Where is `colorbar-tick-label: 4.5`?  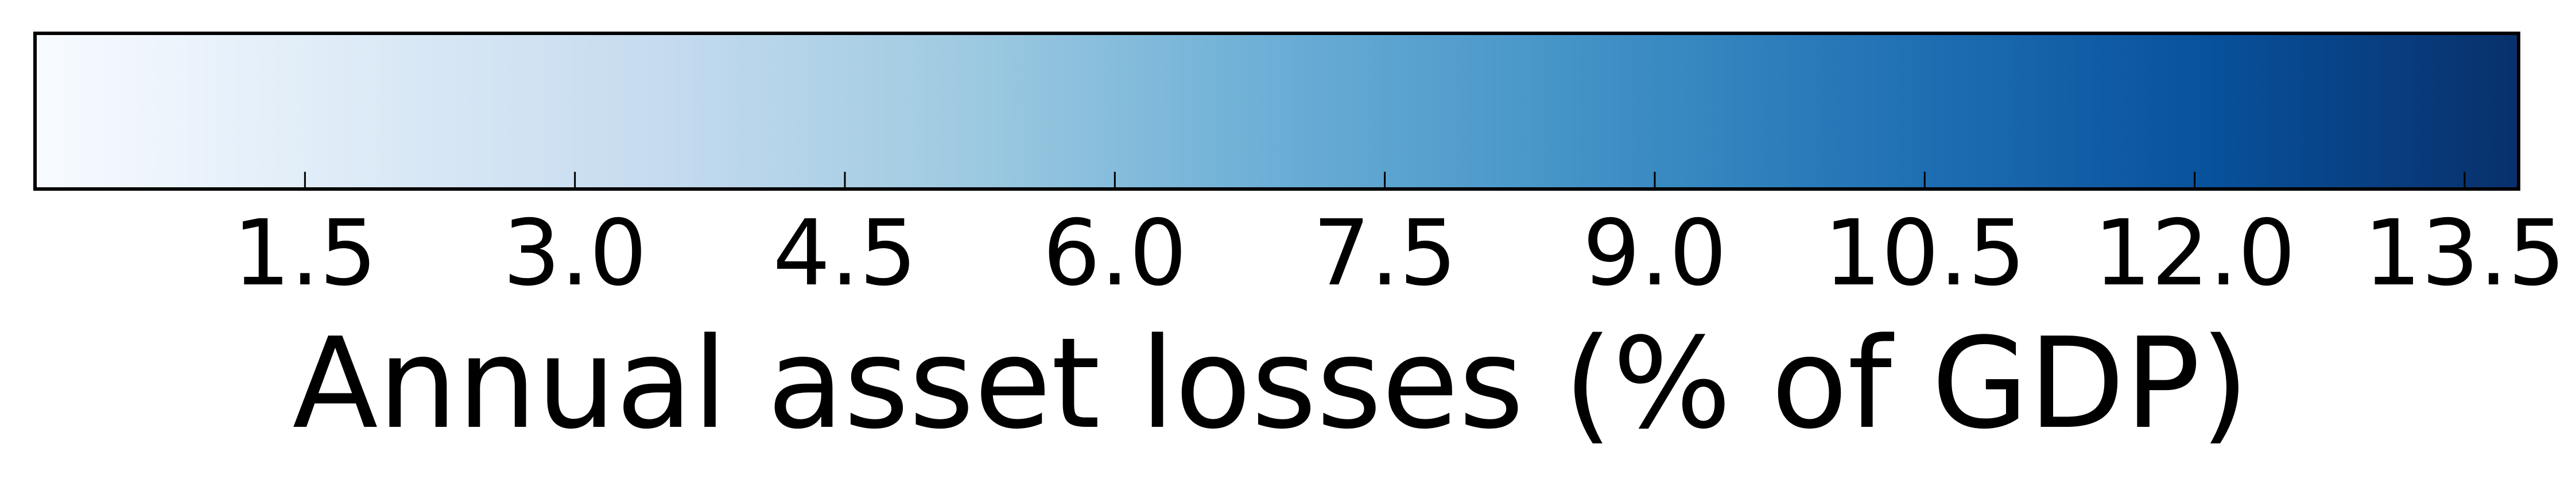 colorbar-tick-label: 4.5 is located at coordinates (845, 253).